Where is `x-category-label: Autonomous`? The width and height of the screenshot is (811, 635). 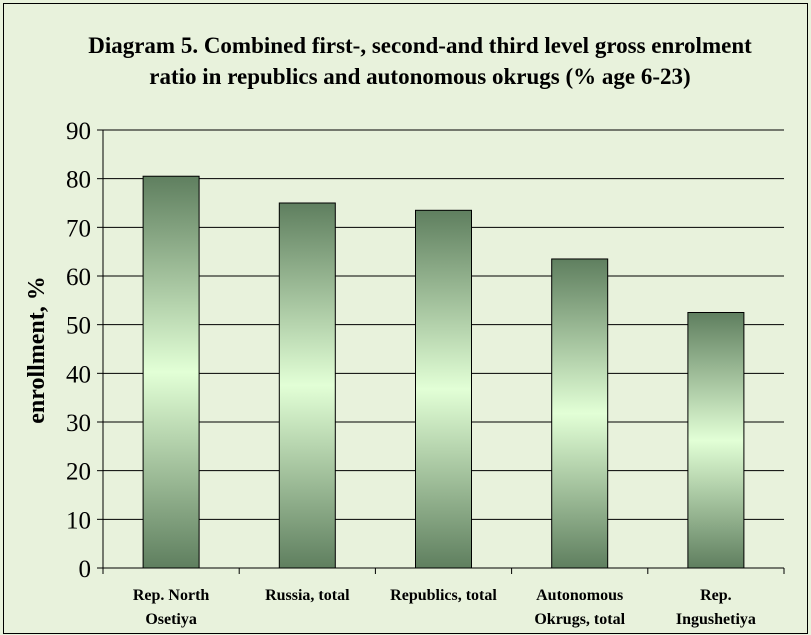 x-category-label: Autonomous is located at coordinates (579, 595).